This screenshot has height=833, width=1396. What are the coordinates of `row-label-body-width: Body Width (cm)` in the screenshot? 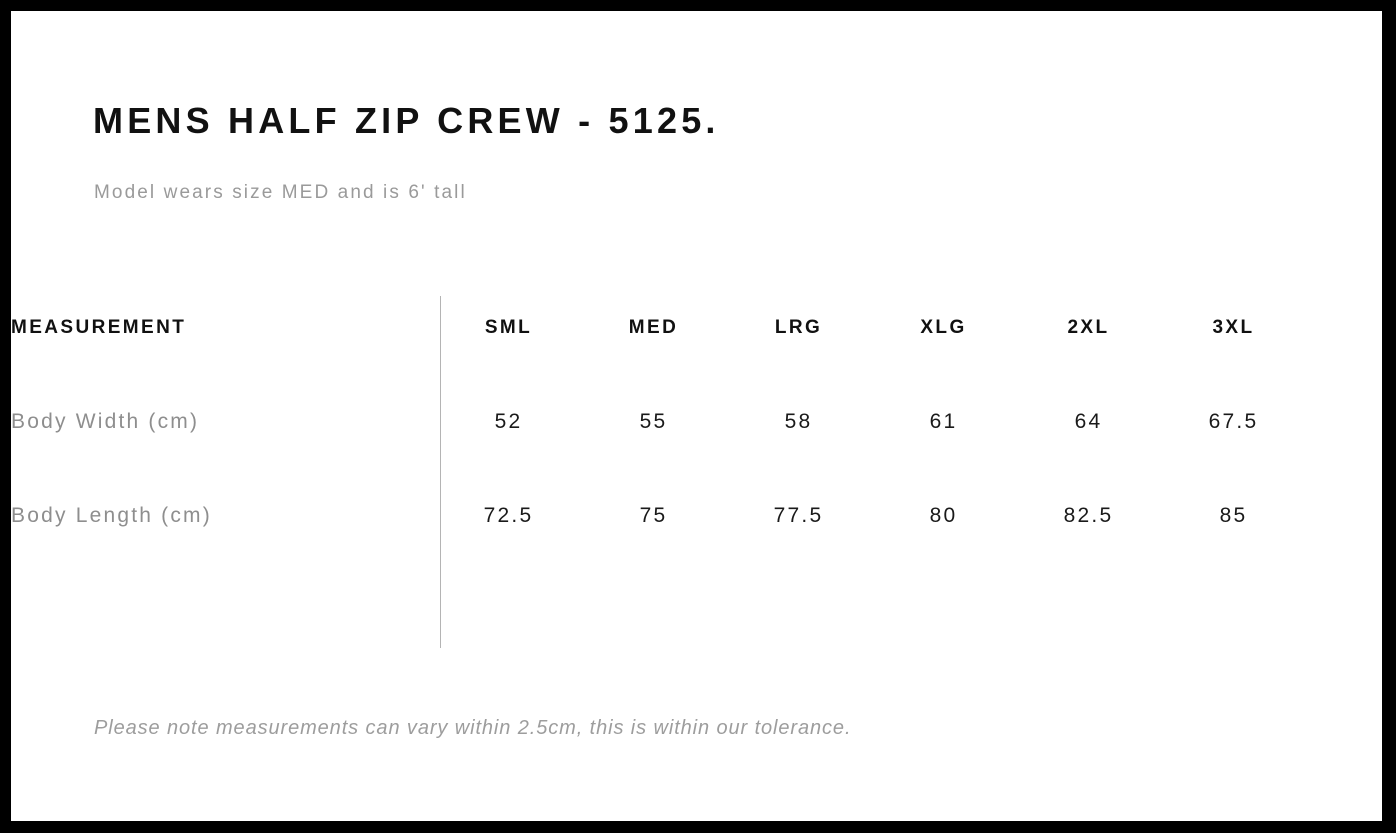 It's located at (105, 421).